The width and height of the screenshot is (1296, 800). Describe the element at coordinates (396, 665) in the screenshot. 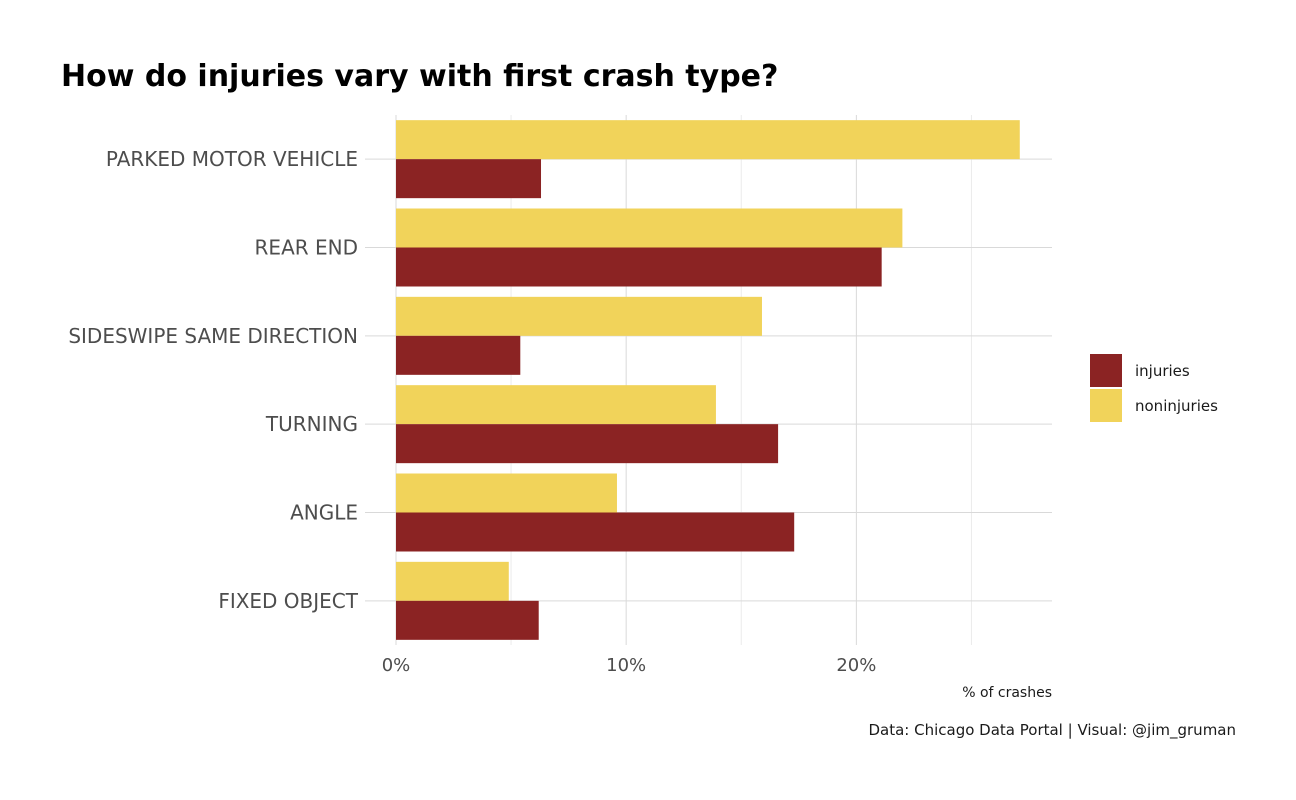

I see `x-tick-label: 0%` at that location.